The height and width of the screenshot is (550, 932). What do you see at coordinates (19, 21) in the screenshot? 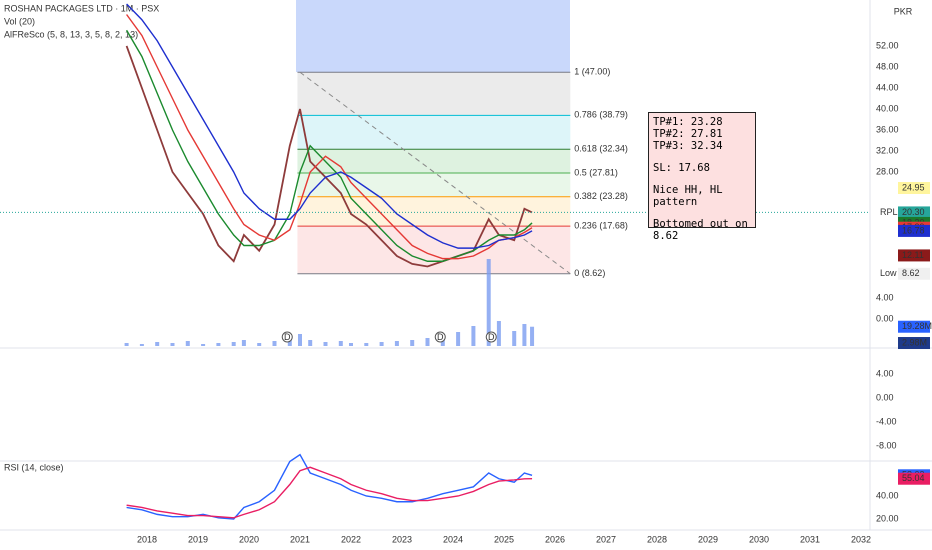
I see `volume-label: Vol (20)` at bounding box center [19, 21].